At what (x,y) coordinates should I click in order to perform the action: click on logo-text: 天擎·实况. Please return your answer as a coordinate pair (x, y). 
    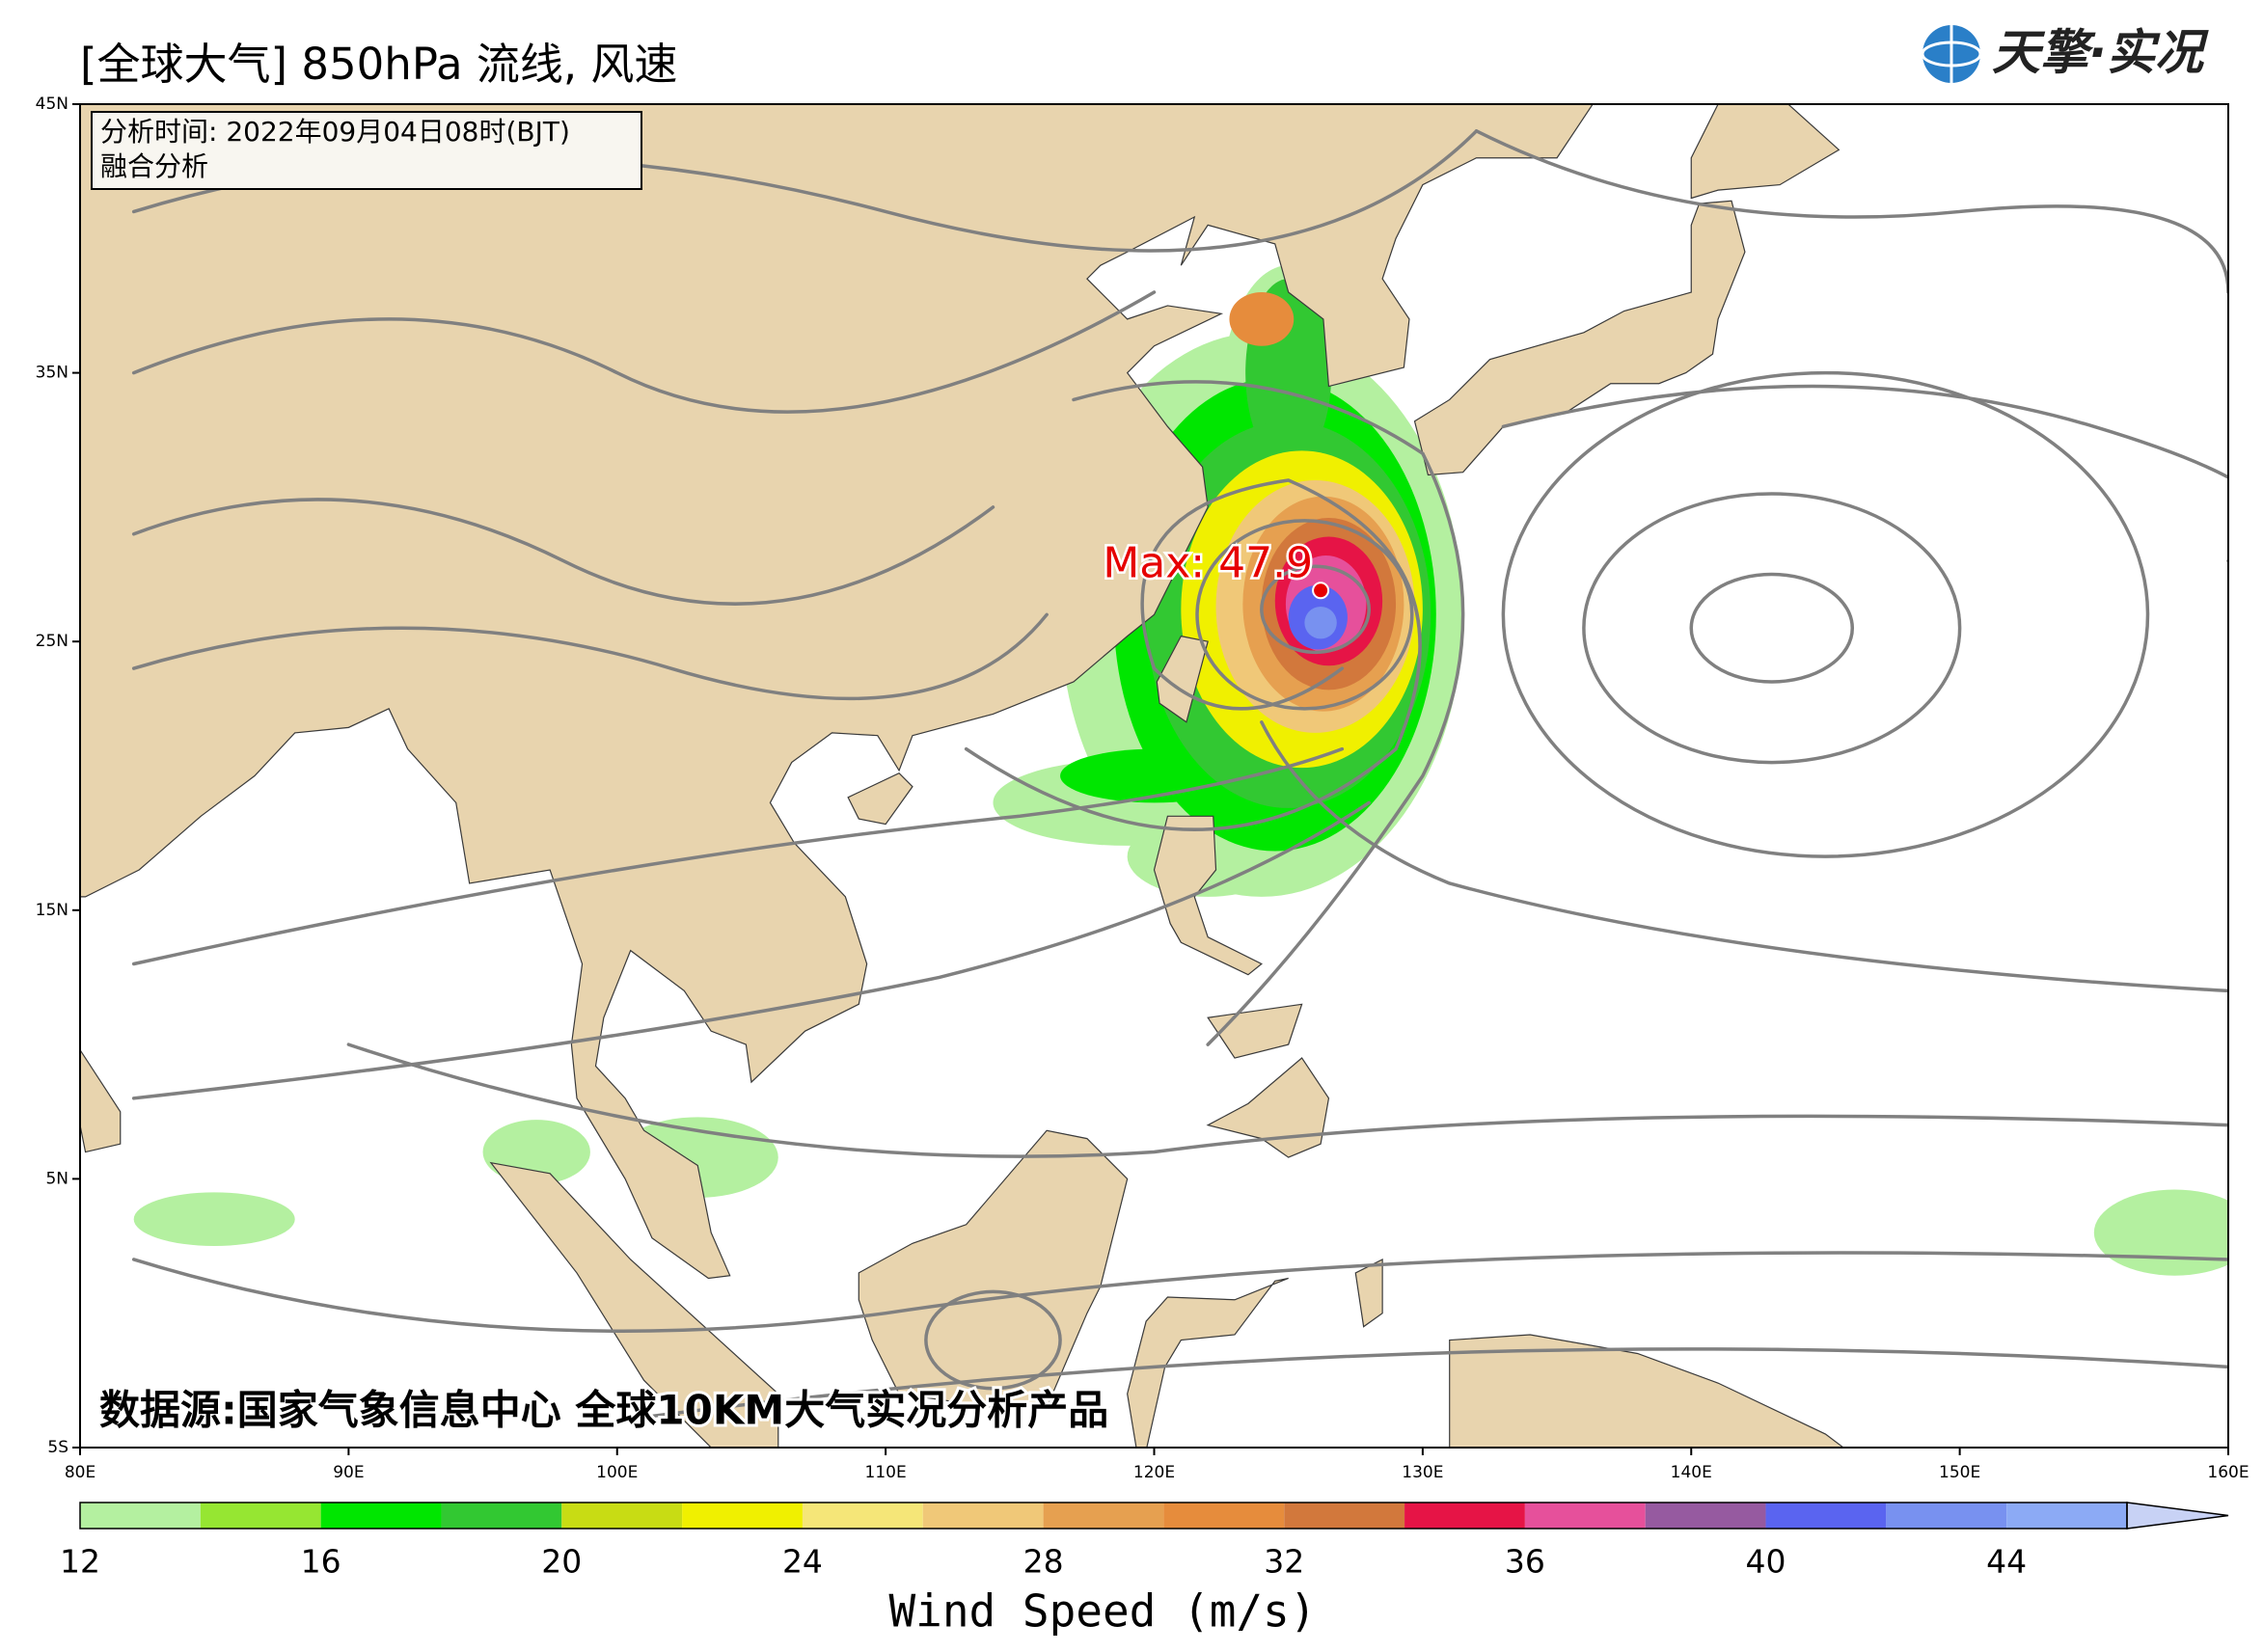
    Looking at the image, I should click on (2101, 53).